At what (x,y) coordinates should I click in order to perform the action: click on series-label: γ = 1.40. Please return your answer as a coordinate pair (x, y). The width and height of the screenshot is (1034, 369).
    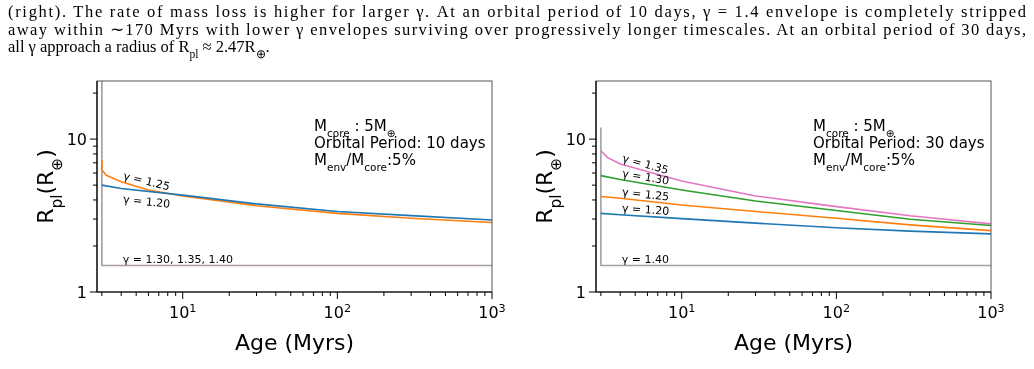
    Looking at the image, I should click on (645, 259).